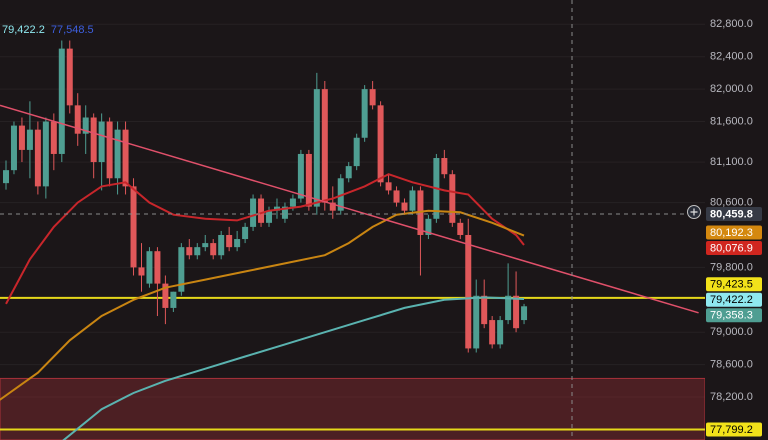 The height and width of the screenshot is (440, 768). I want to click on y-tick-label: 82,800.0, so click(731, 24).